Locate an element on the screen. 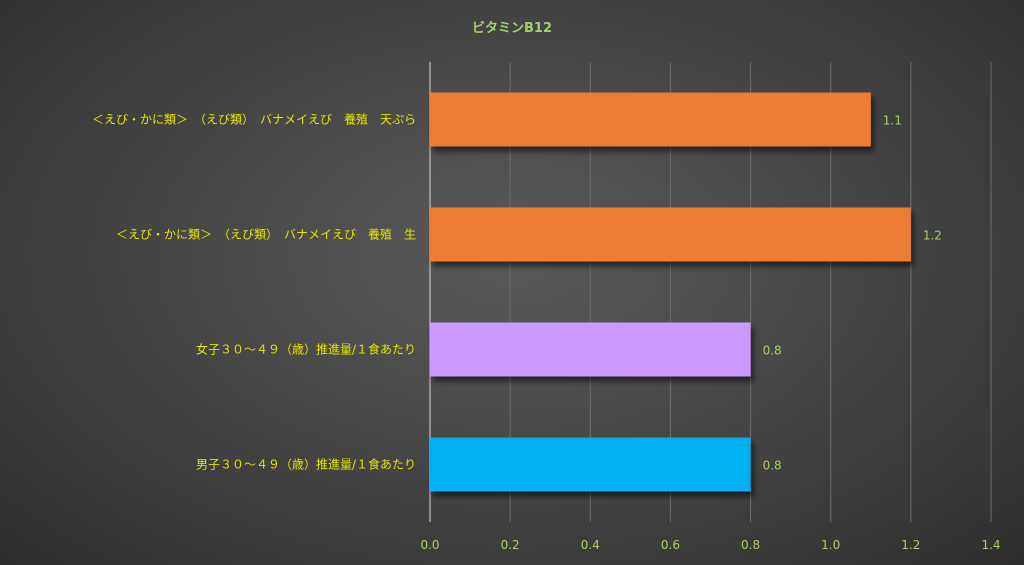 Image resolution: width=1024 pixels, height=565 pixels. x-tick-label: 1.2 is located at coordinates (910, 545).